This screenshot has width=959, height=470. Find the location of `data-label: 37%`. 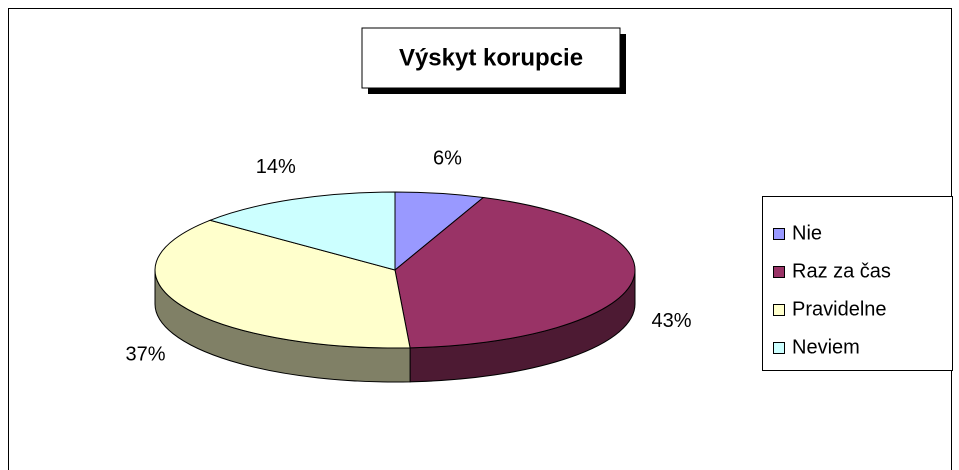

data-label: 37% is located at coordinates (146, 355).